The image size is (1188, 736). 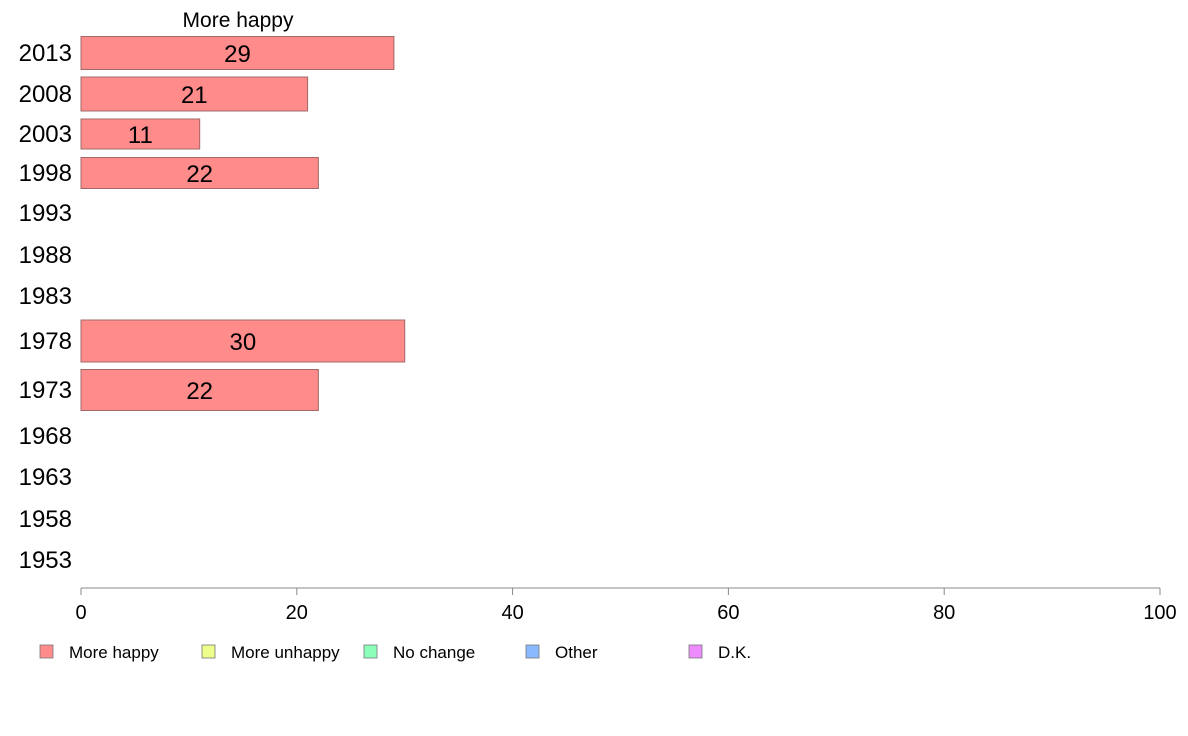 What do you see at coordinates (45, 173) in the screenshot?
I see `year-label: 1998` at bounding box center [45, 173].